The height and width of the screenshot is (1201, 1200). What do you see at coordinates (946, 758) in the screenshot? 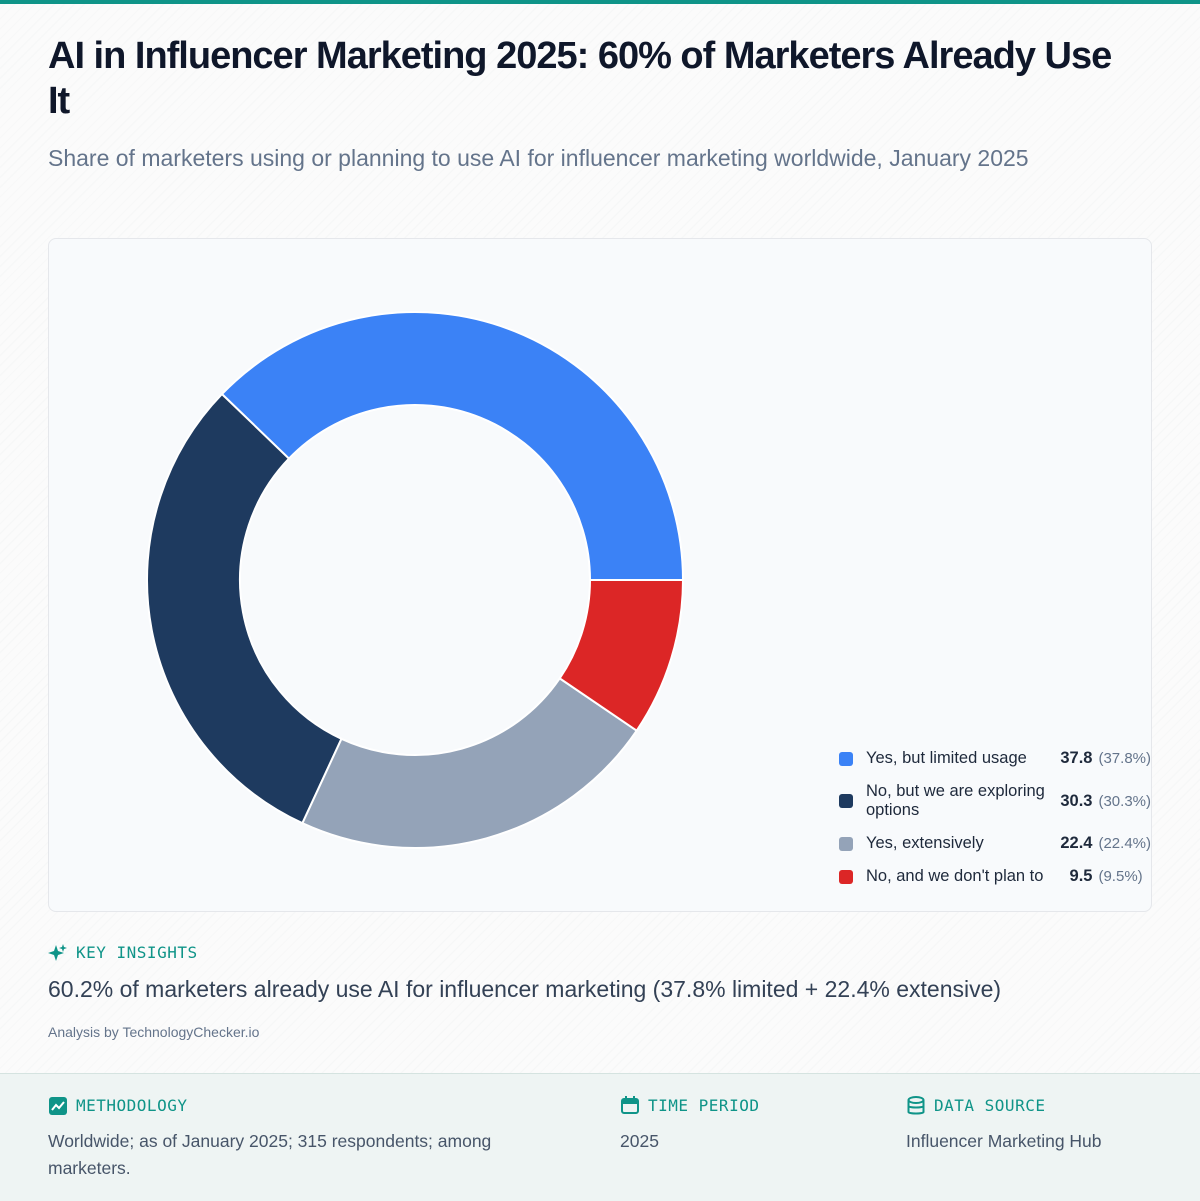
I see `legend-label: Yes, but limited usage` at bounding box center [946, 758].